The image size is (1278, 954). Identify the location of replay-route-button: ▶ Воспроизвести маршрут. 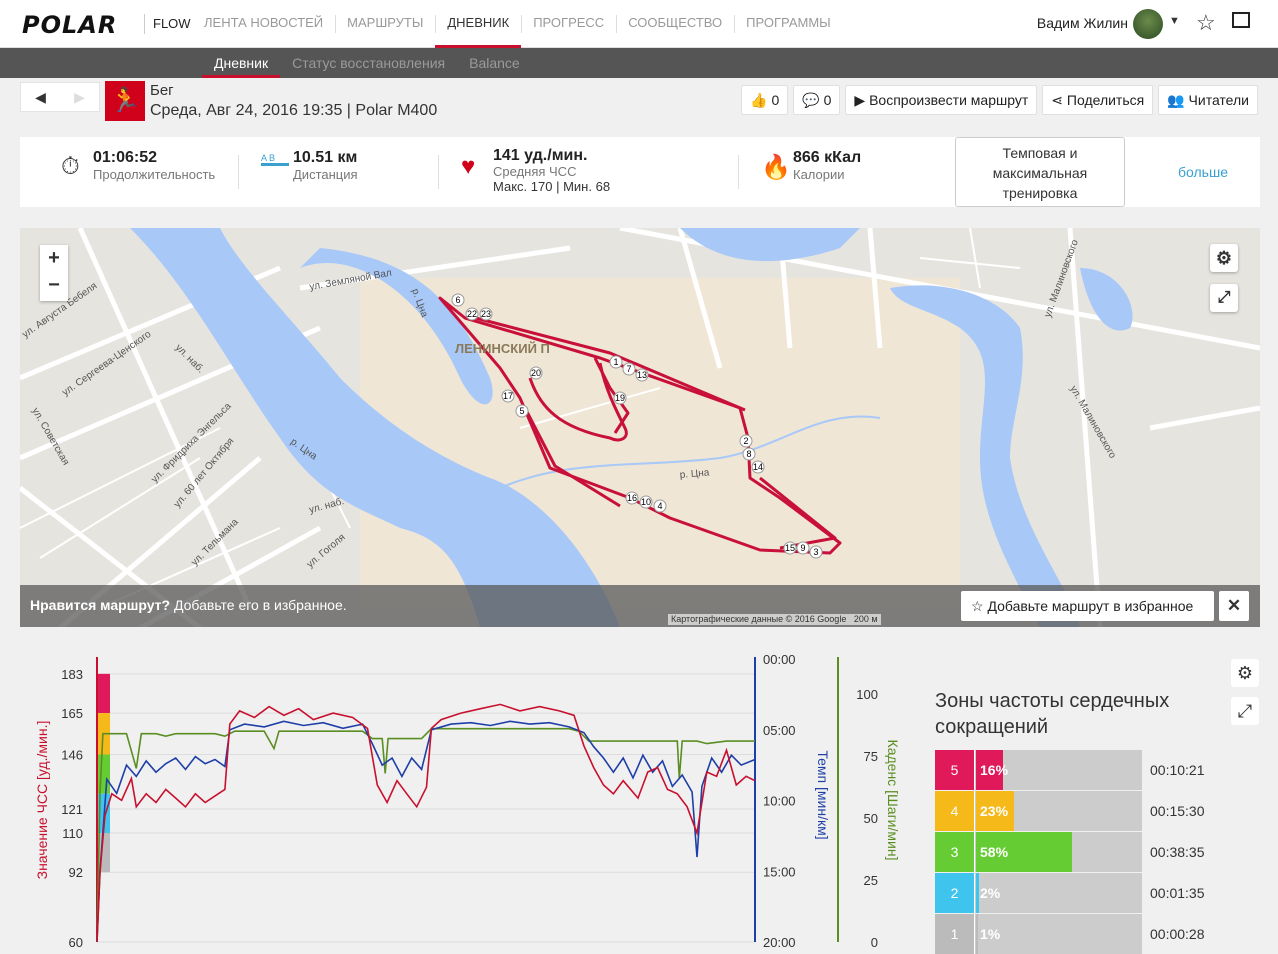
(941, 100).